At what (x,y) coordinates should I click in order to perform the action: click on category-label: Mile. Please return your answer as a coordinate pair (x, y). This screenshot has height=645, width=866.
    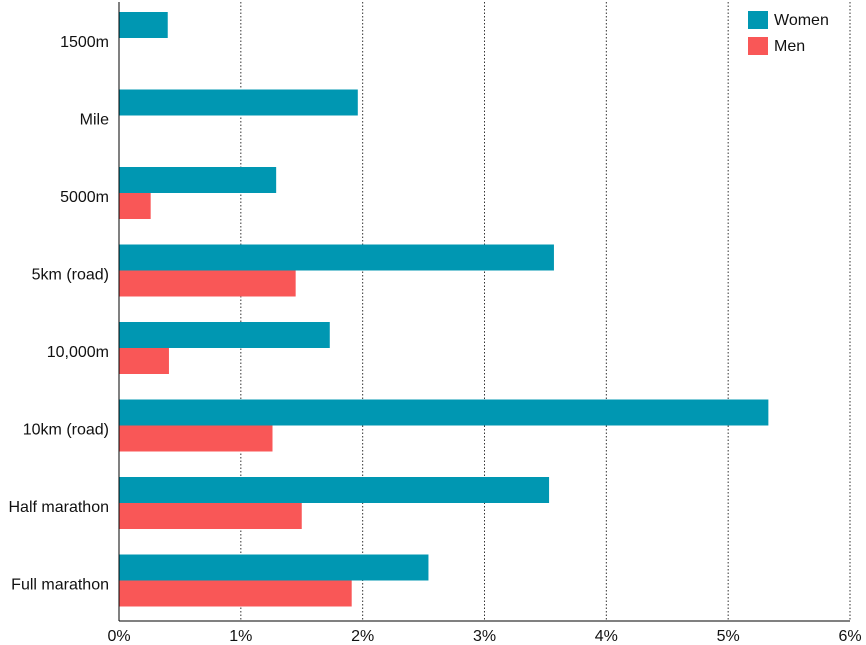
    Looking at the image, I should click on (94, 120).